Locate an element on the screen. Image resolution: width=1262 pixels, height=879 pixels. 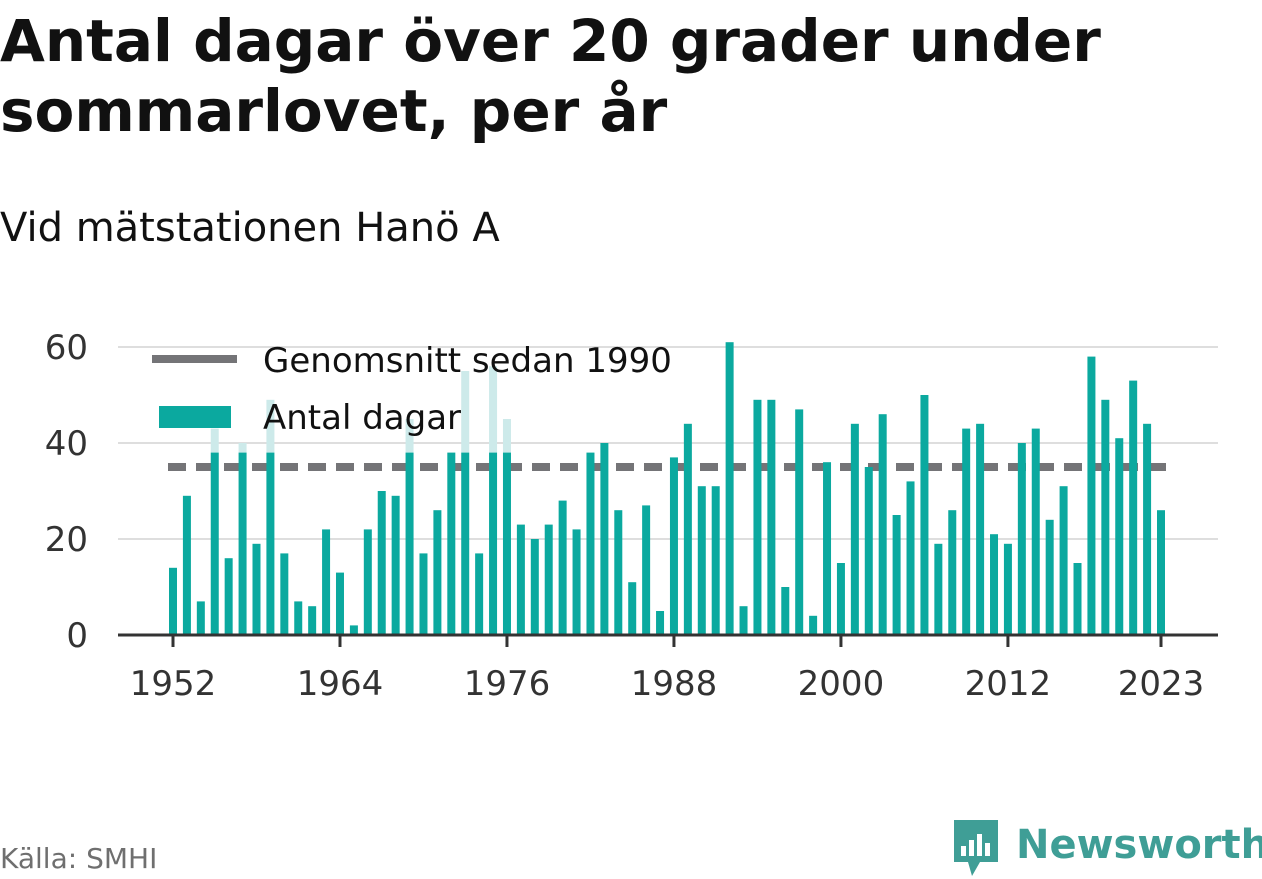
bar-1989 is located at coordinates (687, 529).